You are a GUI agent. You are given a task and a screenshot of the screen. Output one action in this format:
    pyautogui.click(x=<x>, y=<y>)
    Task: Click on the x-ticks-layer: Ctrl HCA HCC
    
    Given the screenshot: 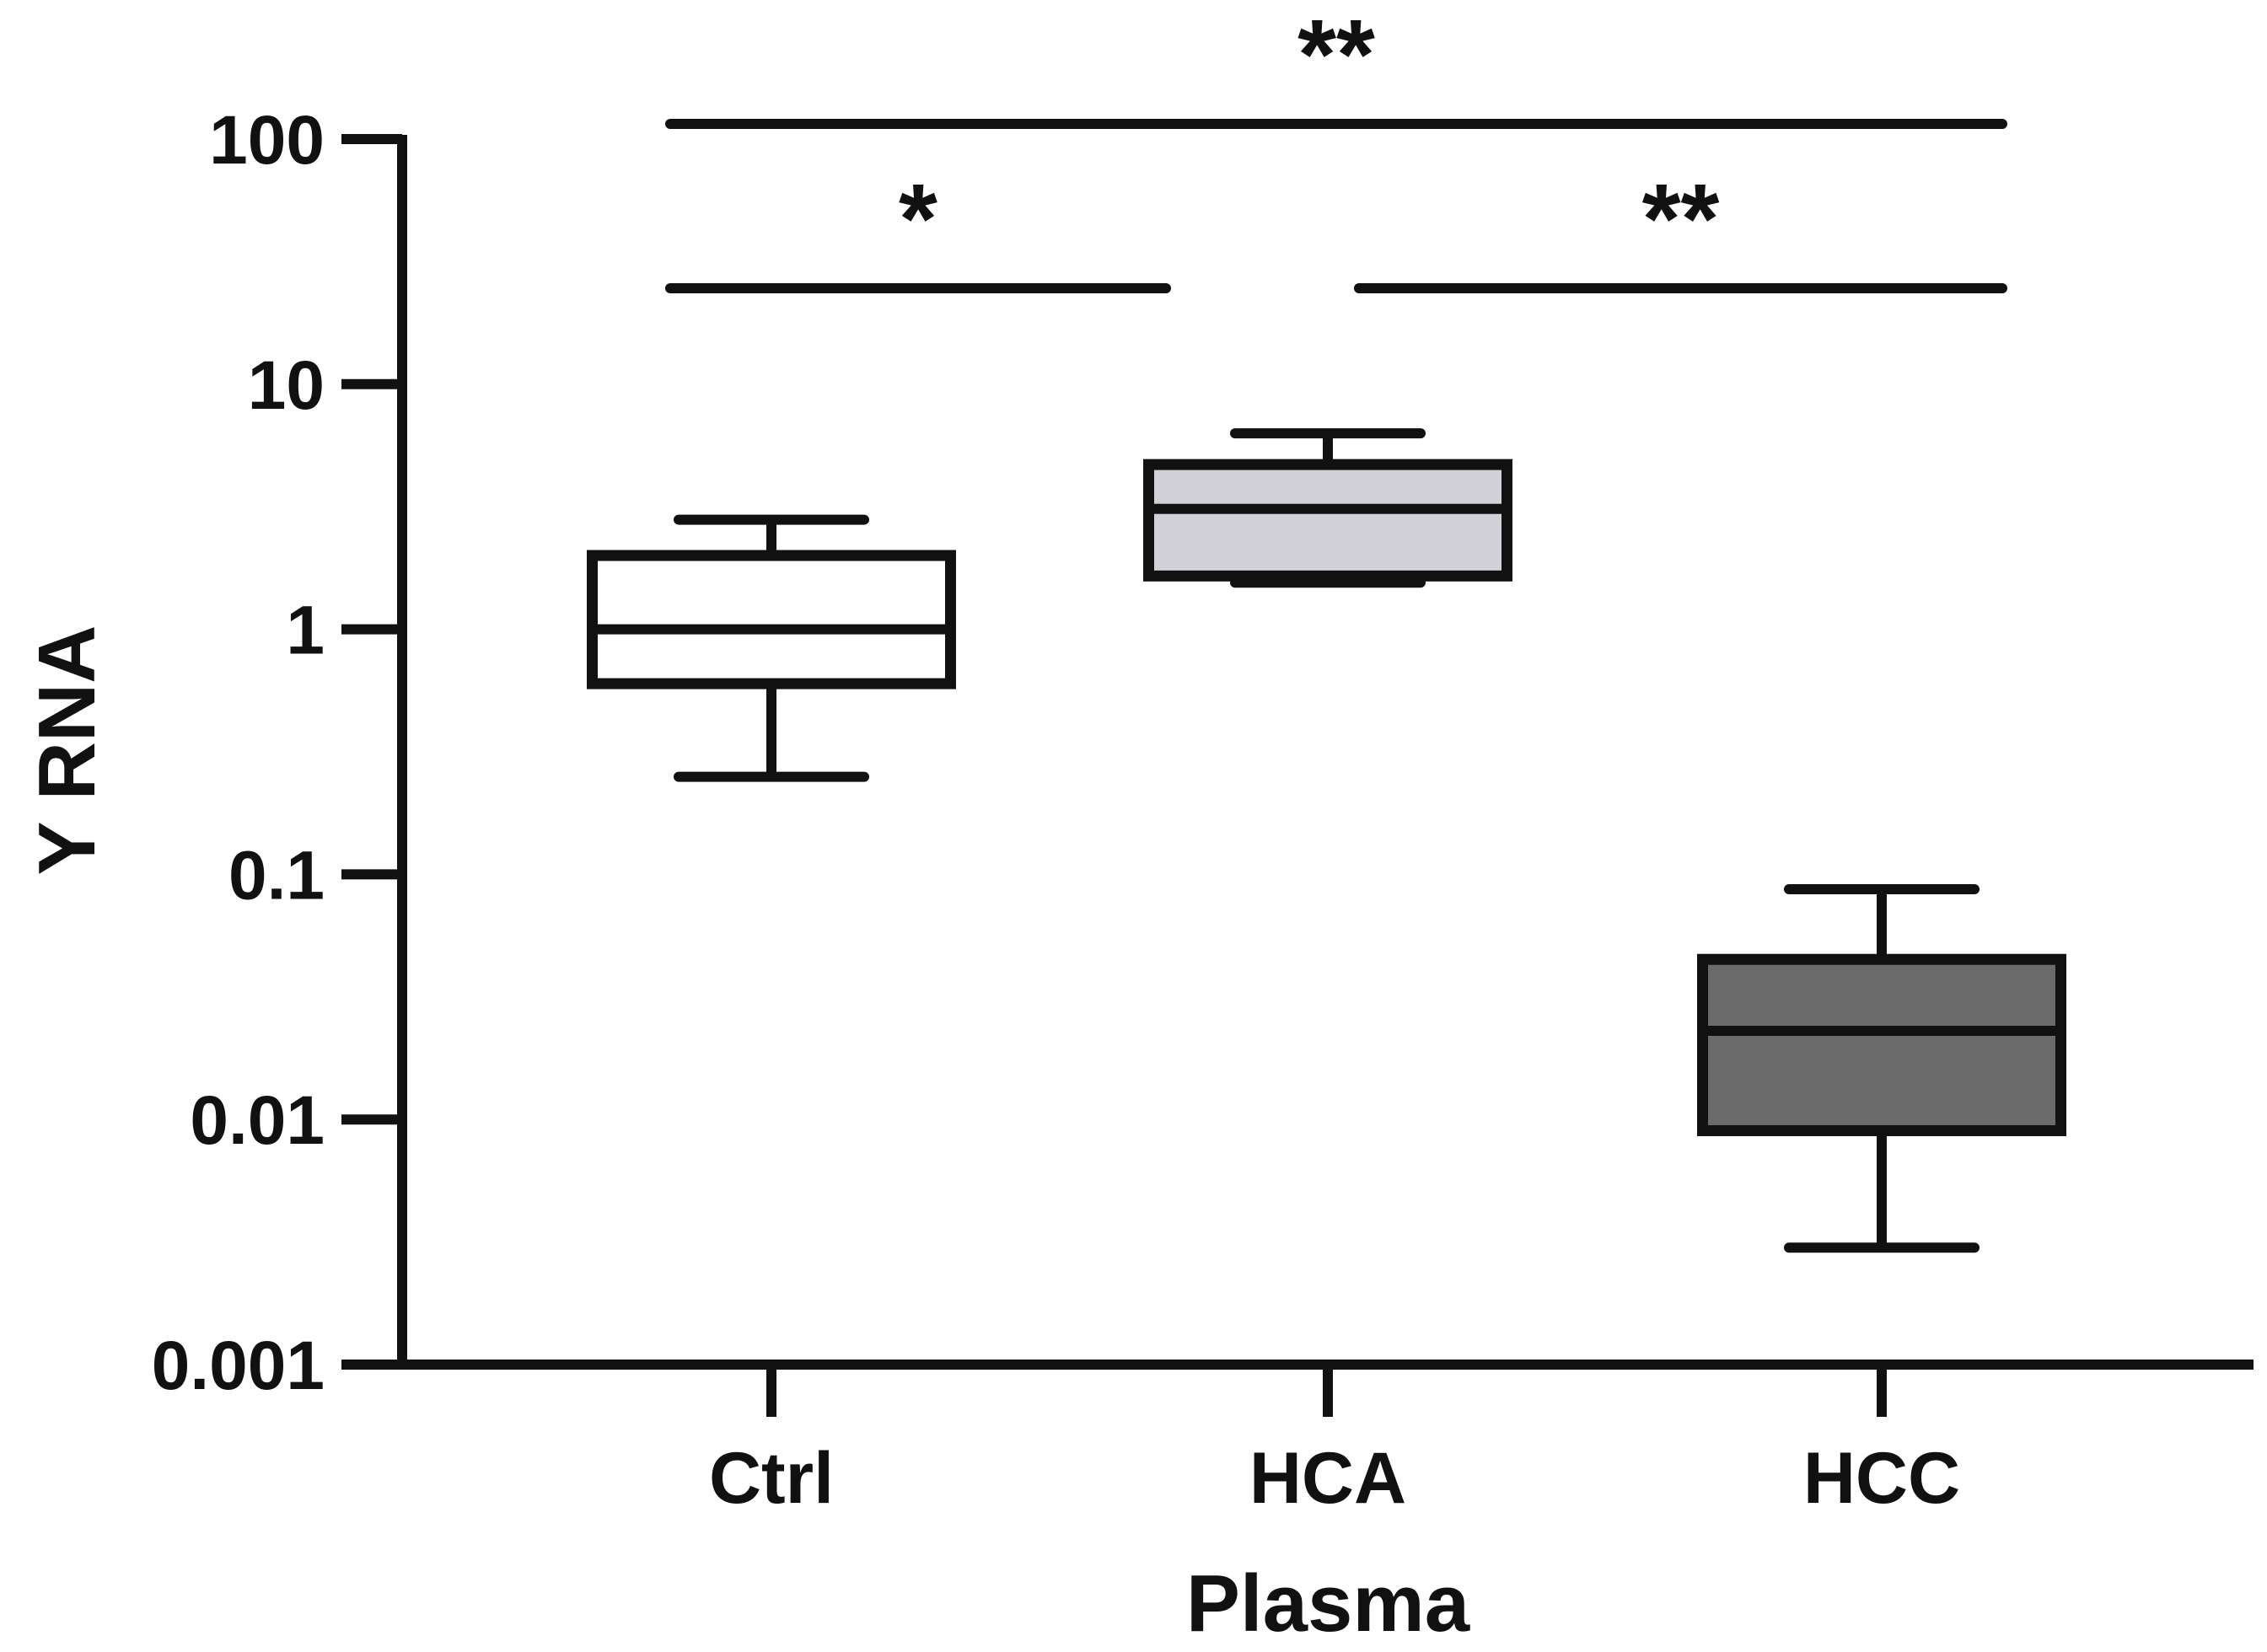 What is the action you would take?
    pyautogui.click(x=1334, y=1442)
    